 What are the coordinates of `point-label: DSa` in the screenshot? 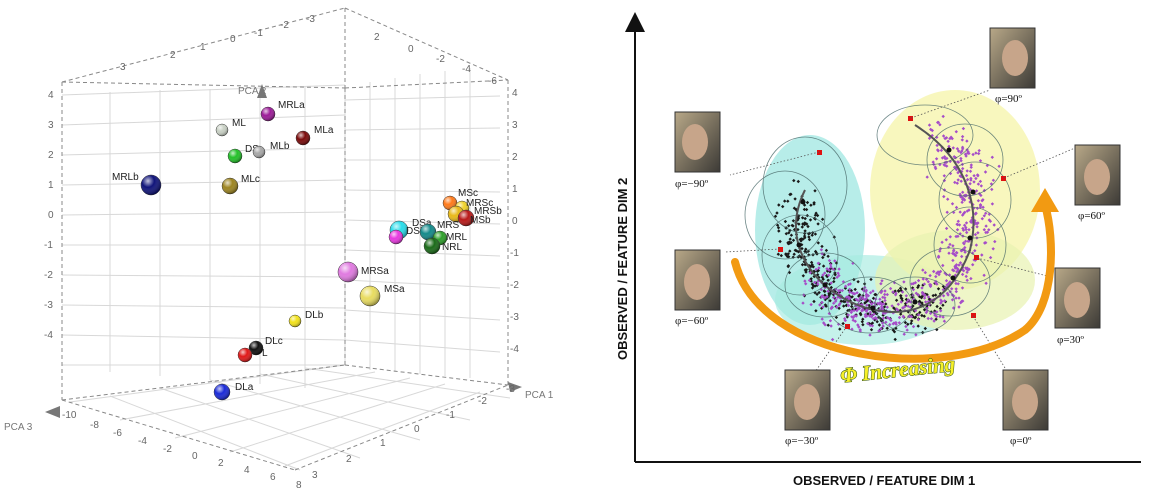 It's located at (422, 223).